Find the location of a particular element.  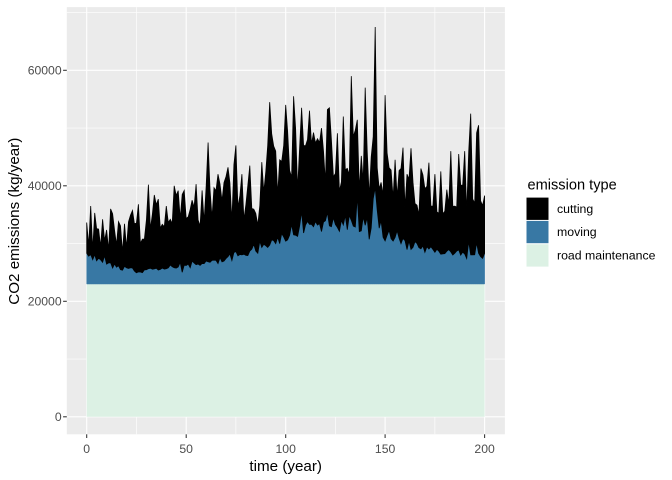

svg-text: CO2 emissions (kg/year) is located at coordinates (14, 221).